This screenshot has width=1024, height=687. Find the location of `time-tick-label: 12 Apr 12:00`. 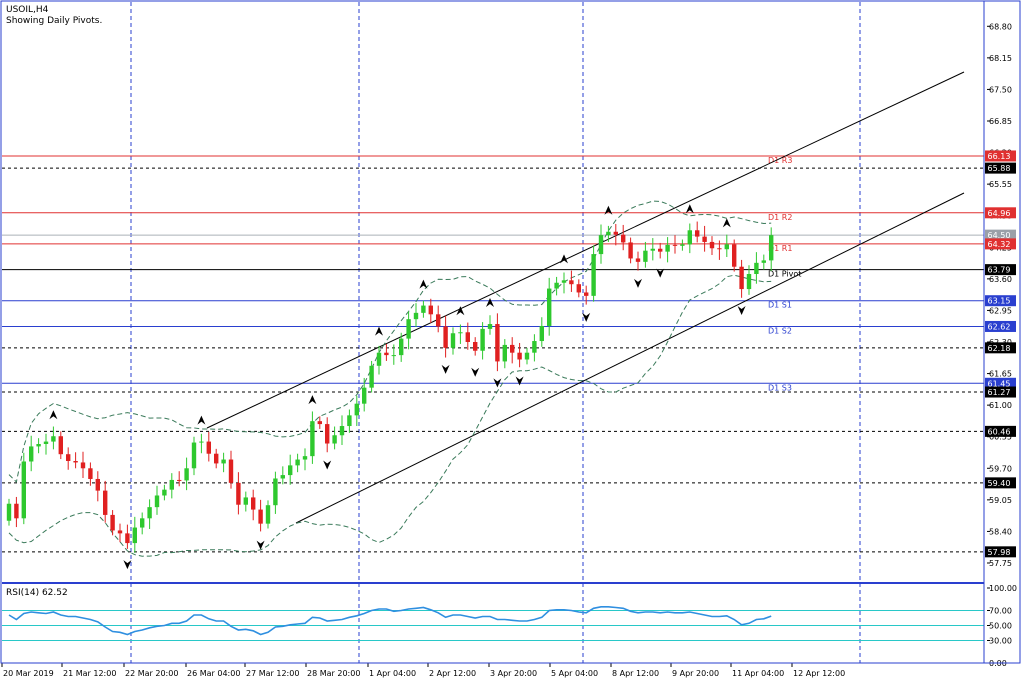

time-tick-label: 12 Apr 12:00 is located at coordinates (819, 673).